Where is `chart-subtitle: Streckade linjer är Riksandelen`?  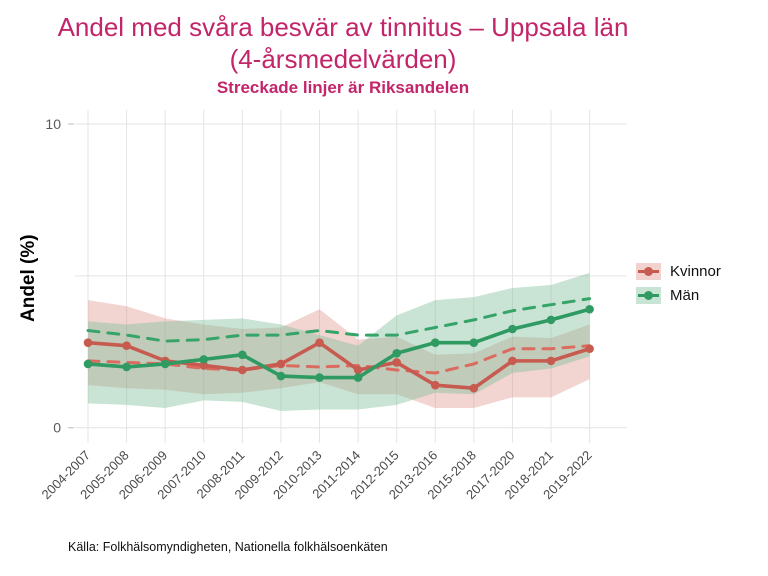
chart-subtitle: Streckade linjer är Riksandelen is located at coordinates (343, 87).